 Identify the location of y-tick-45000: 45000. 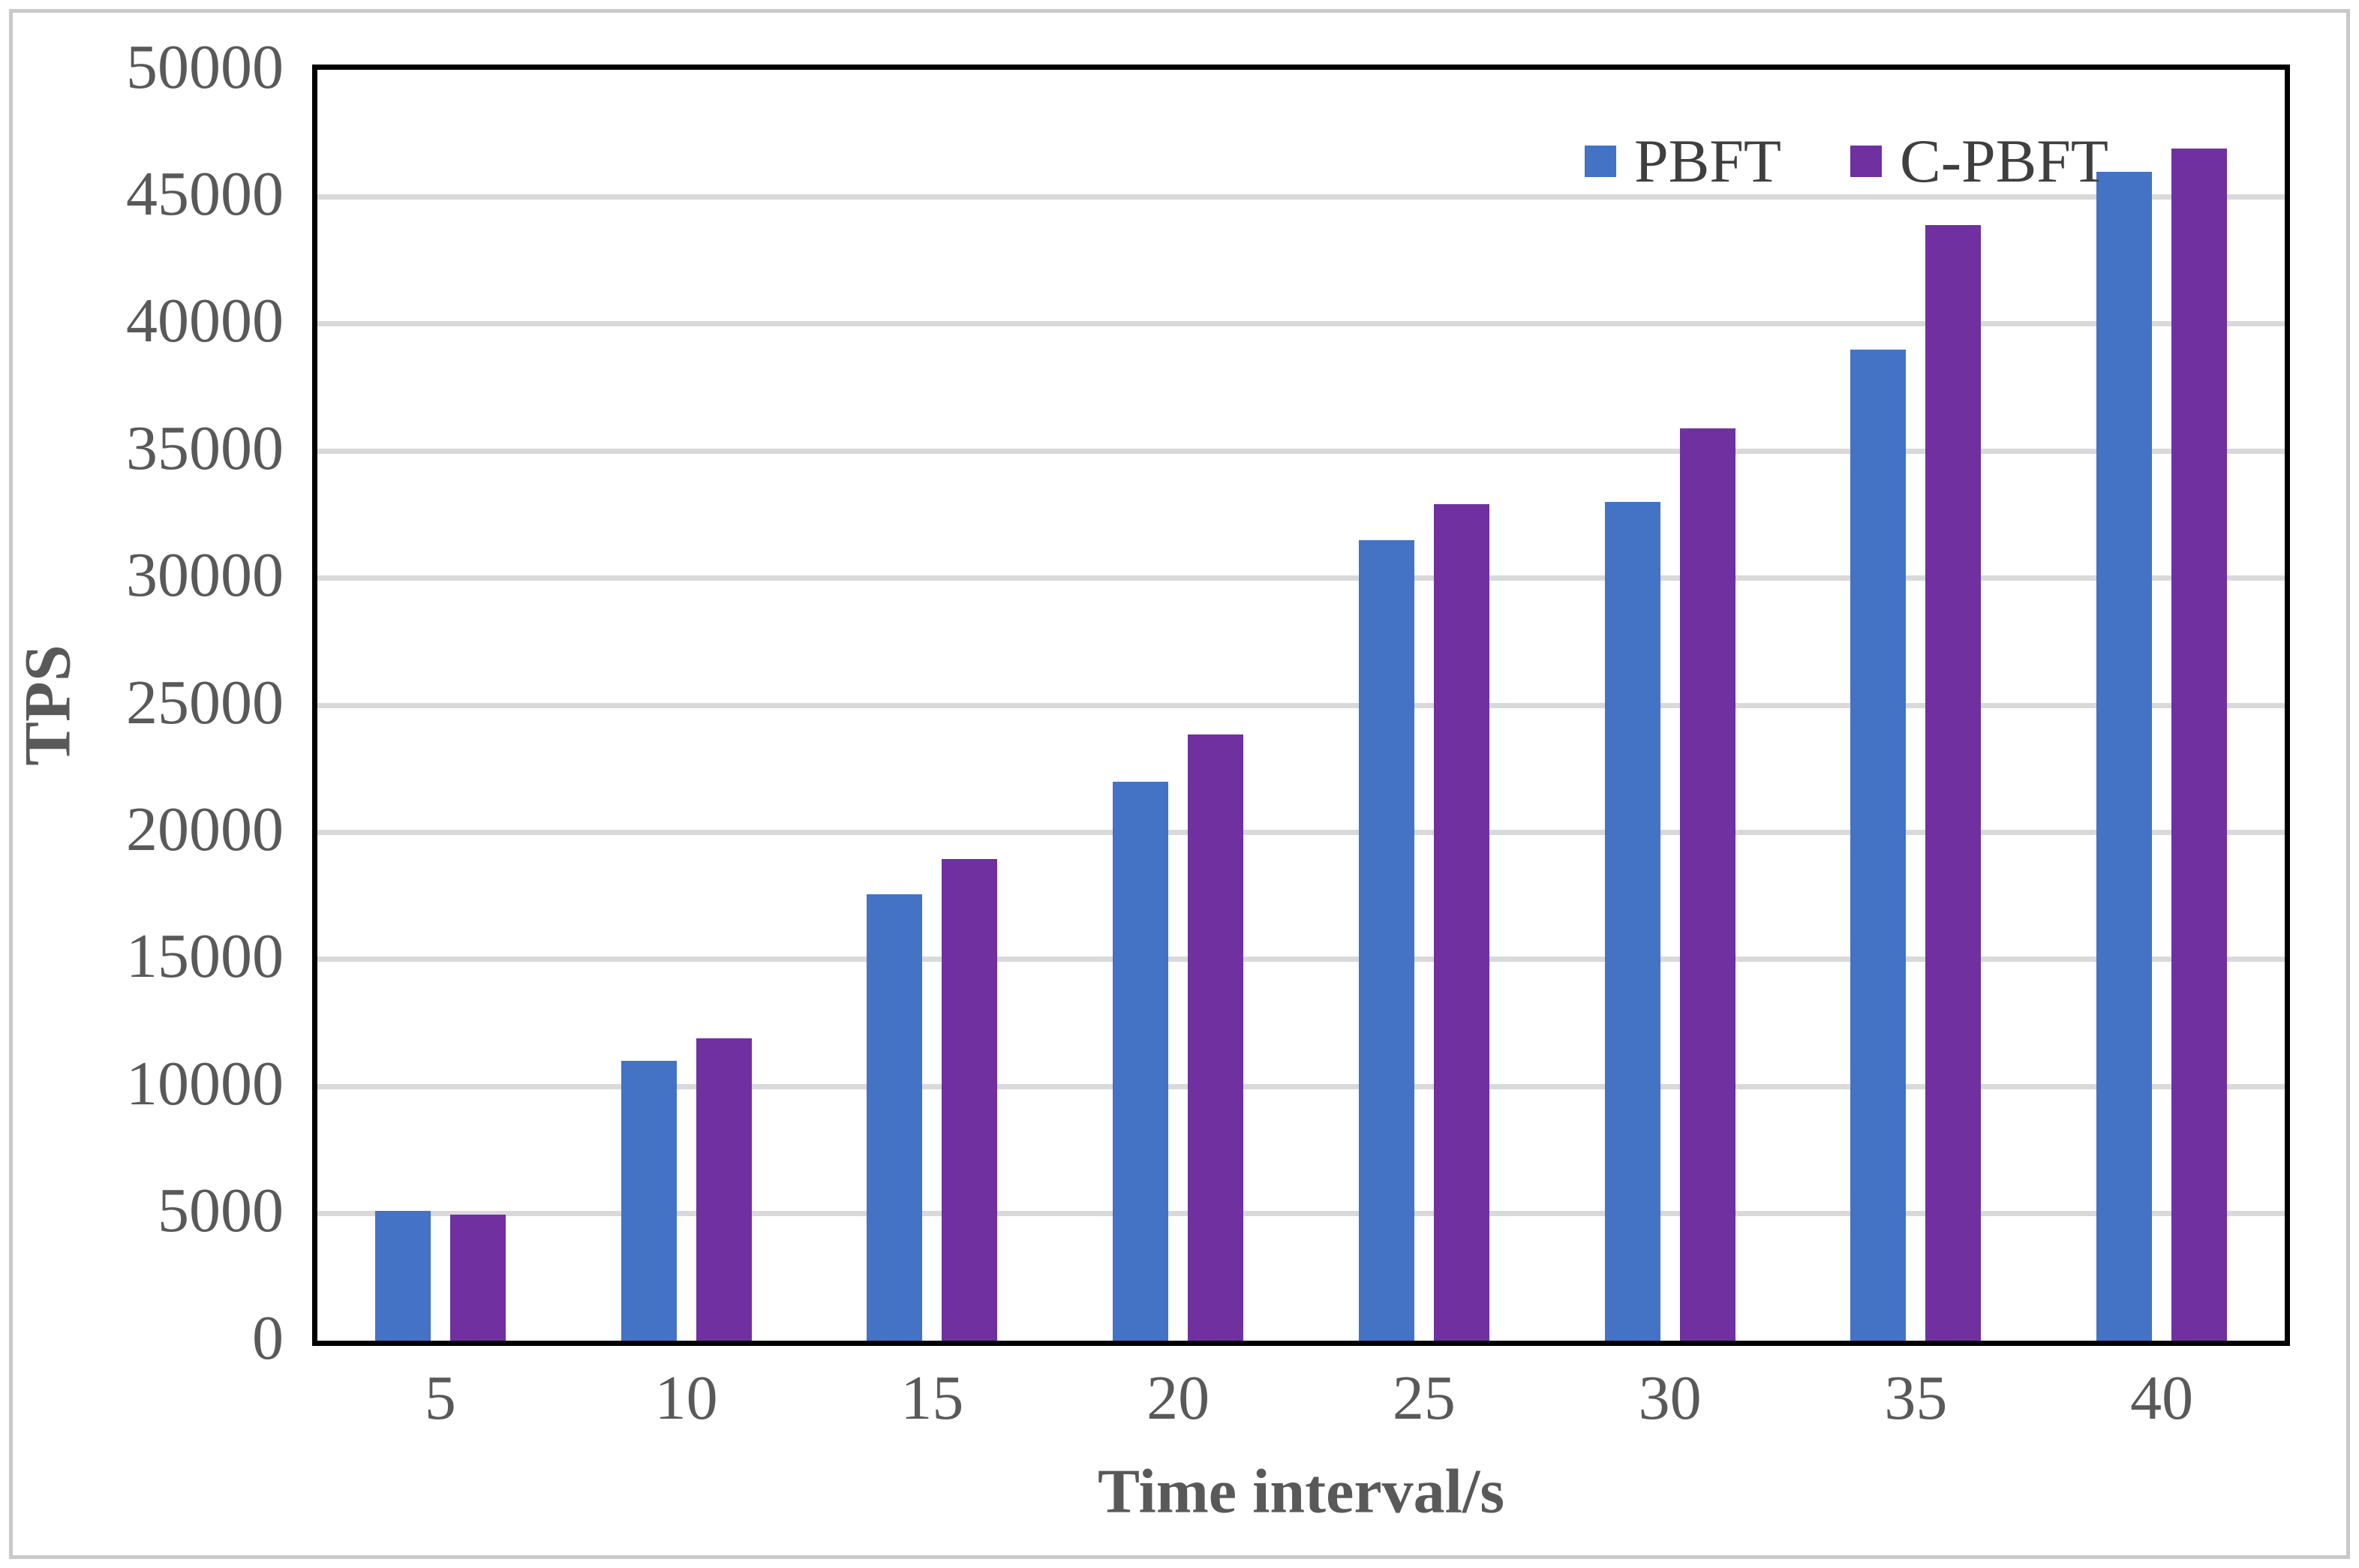
(205, 194).